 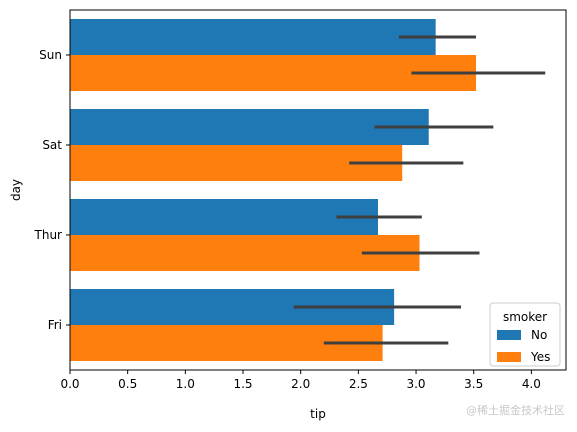 I want to click on y-axis-label: day, so click(x=16, y=190).